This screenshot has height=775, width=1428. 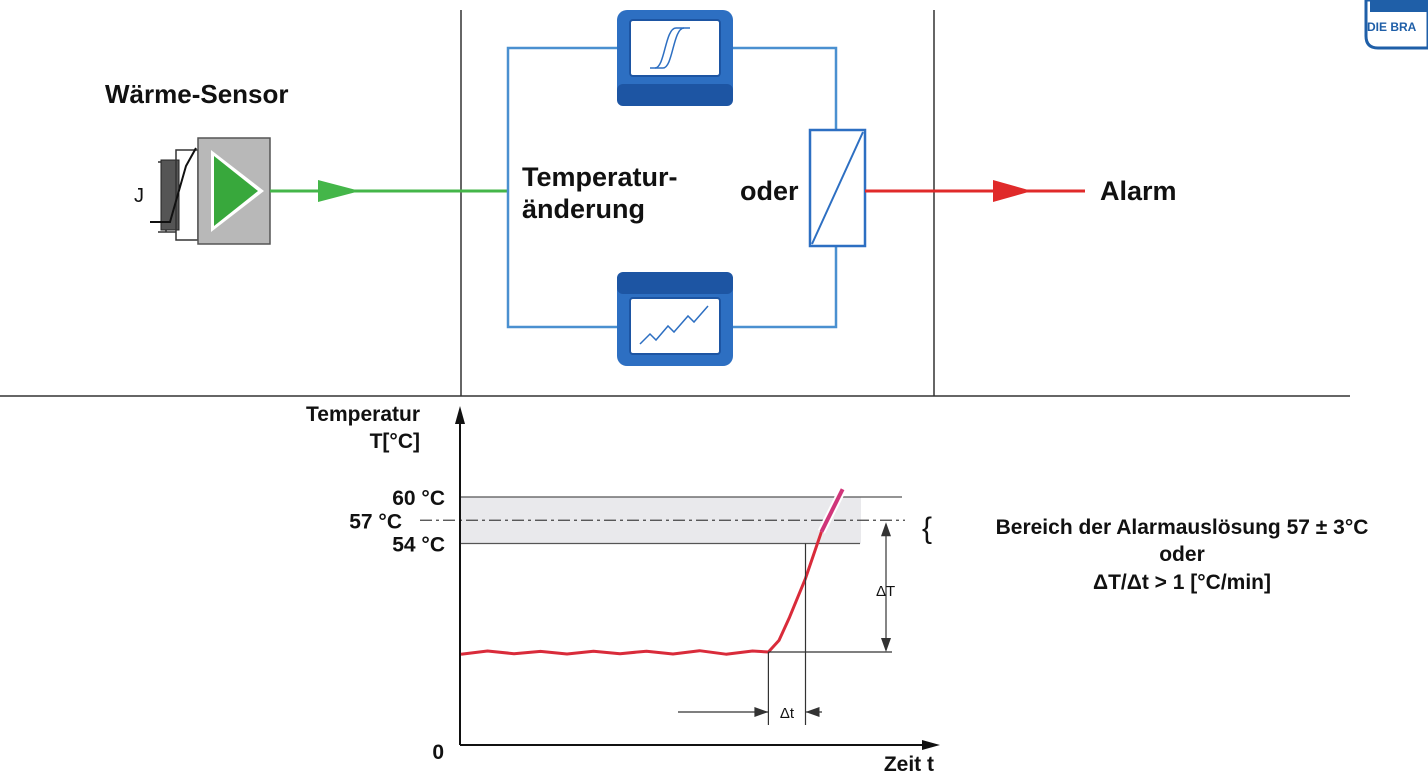 What do you see at coordinates (832, 510) in the screenshot?
I see `curve-highlight` at bounding box center [832, 510].